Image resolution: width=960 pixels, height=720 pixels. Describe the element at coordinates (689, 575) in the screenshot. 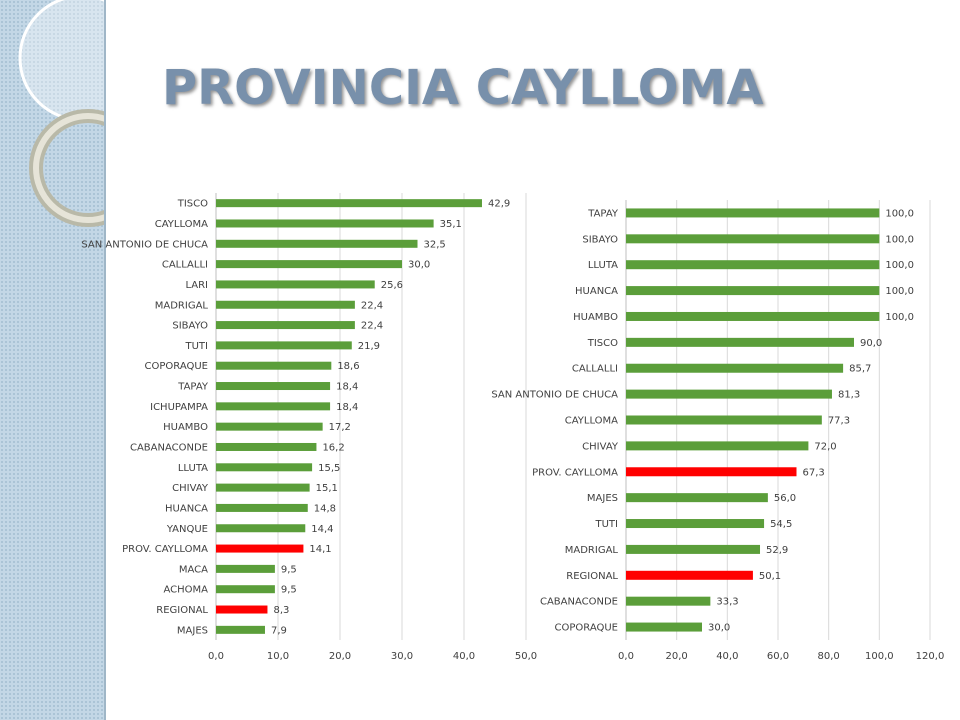

I see `chart2-bar-highlighted` at that location.